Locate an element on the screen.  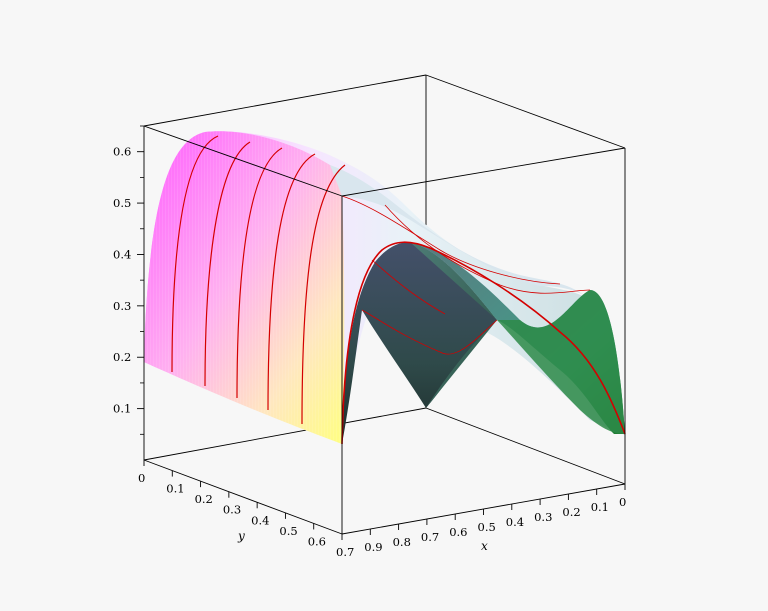
y-axis-title: y is located at coordinates (241, 536).